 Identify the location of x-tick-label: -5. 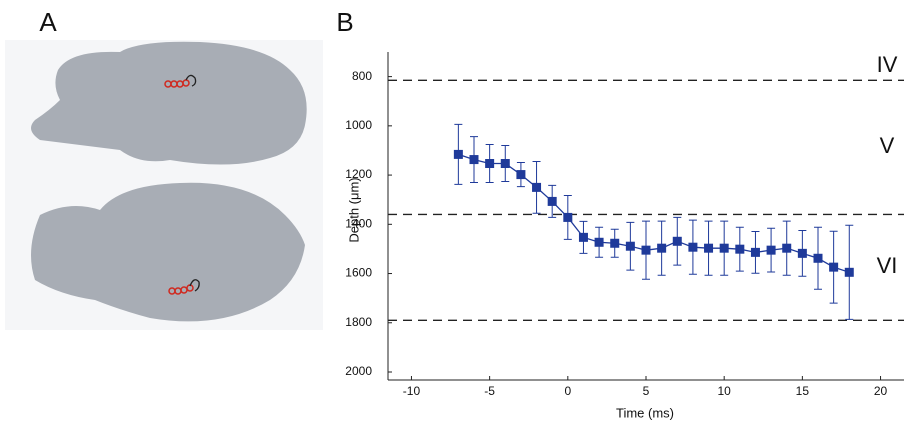
(489, 391).